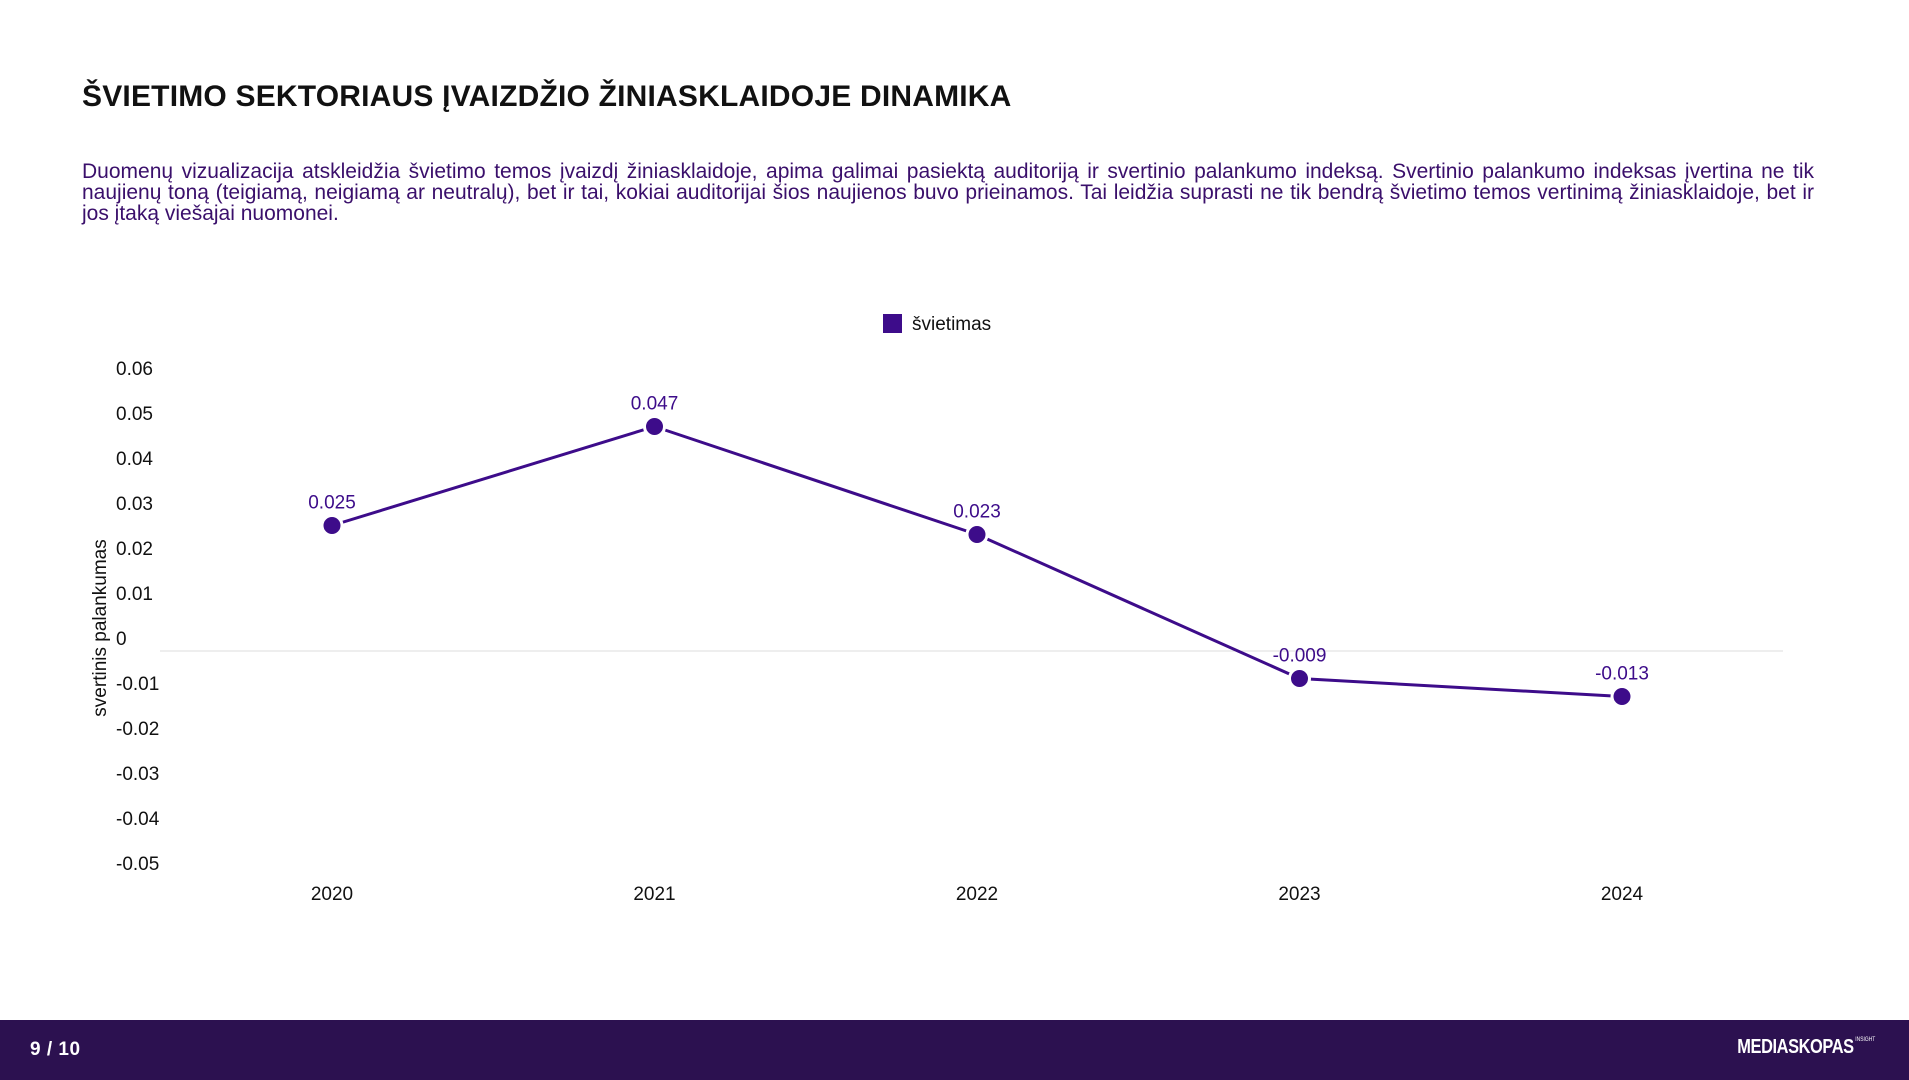  Describe the element at coordinates (332, 503) in the screenshot. I see `data-label: 0.025` at that location.